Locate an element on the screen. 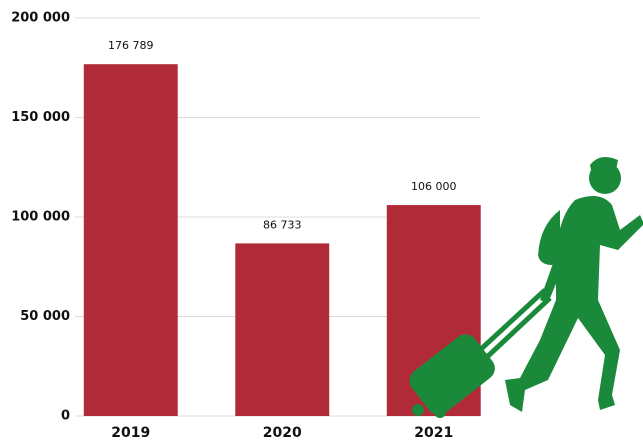 Image resolution: width=643 pixels, height=441 pixels. y-tick-label: 100 000 is located at coordinates (40, 217).